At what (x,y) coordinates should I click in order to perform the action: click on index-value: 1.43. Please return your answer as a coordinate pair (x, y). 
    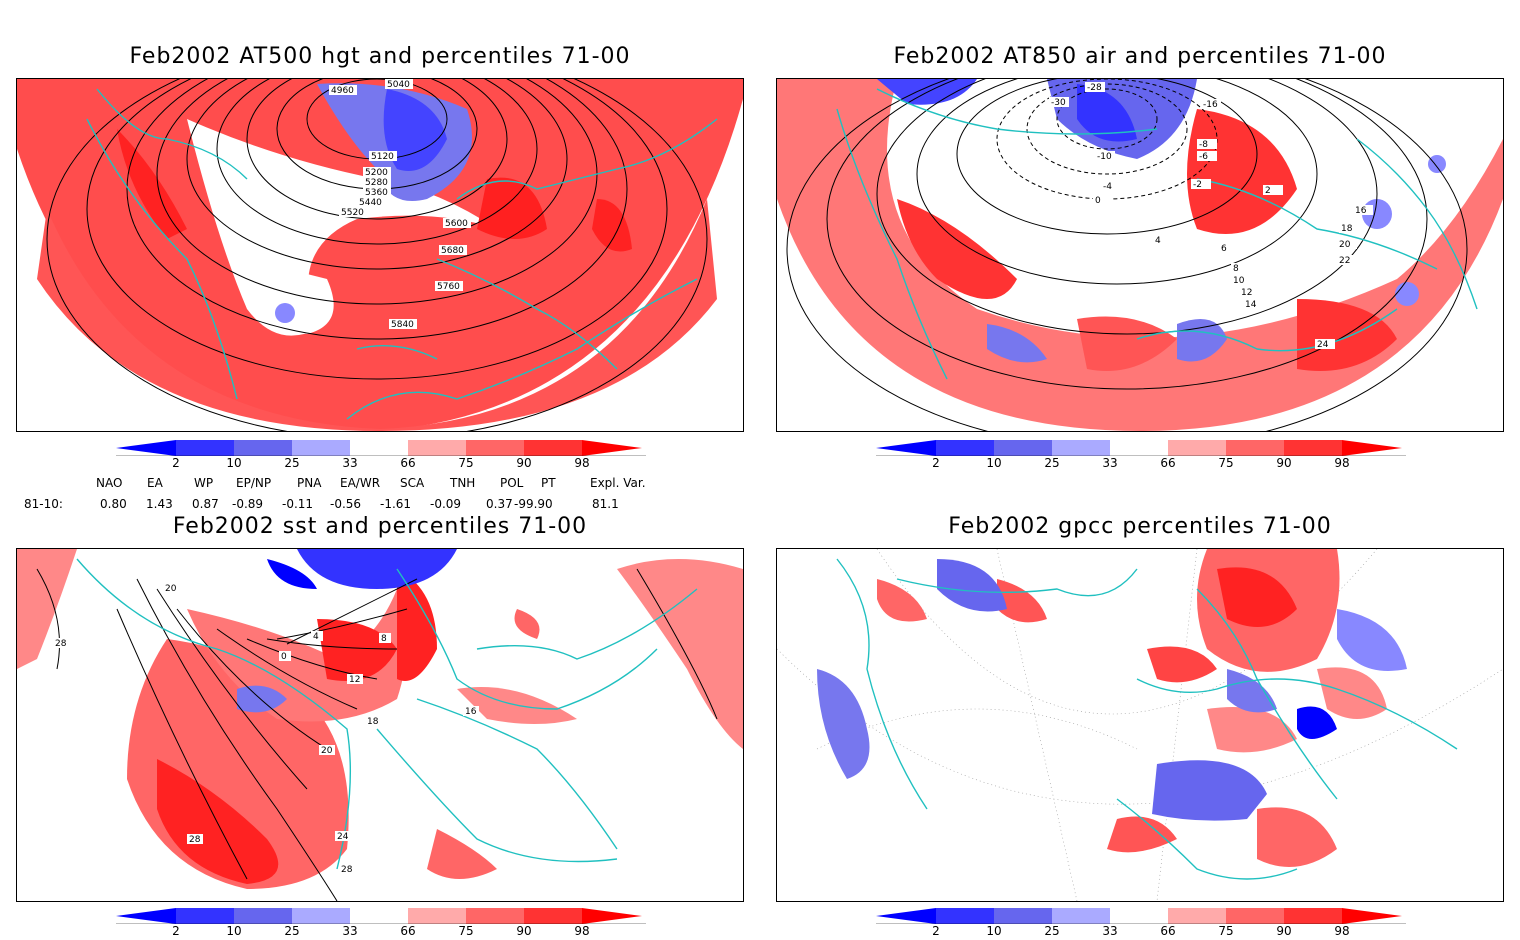
    Looking at the image, I should click on (159, 504).